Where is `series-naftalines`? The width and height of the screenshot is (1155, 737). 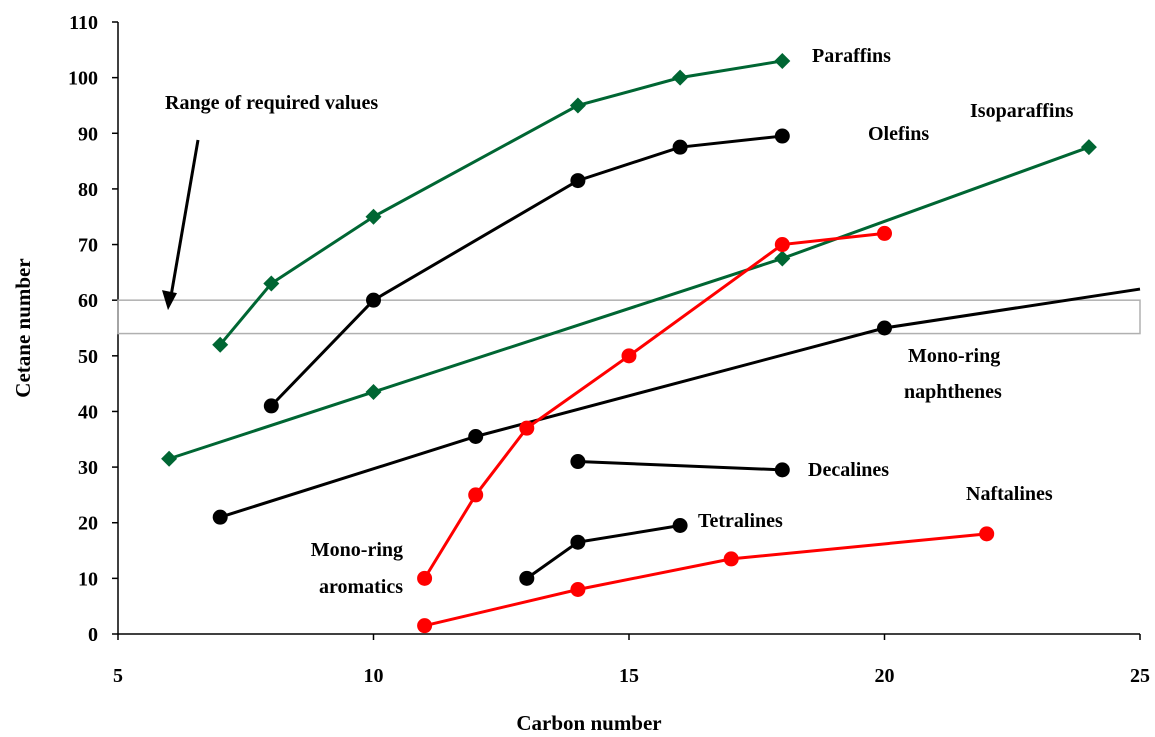 series-naftalines is located at coordinates (706, 580).